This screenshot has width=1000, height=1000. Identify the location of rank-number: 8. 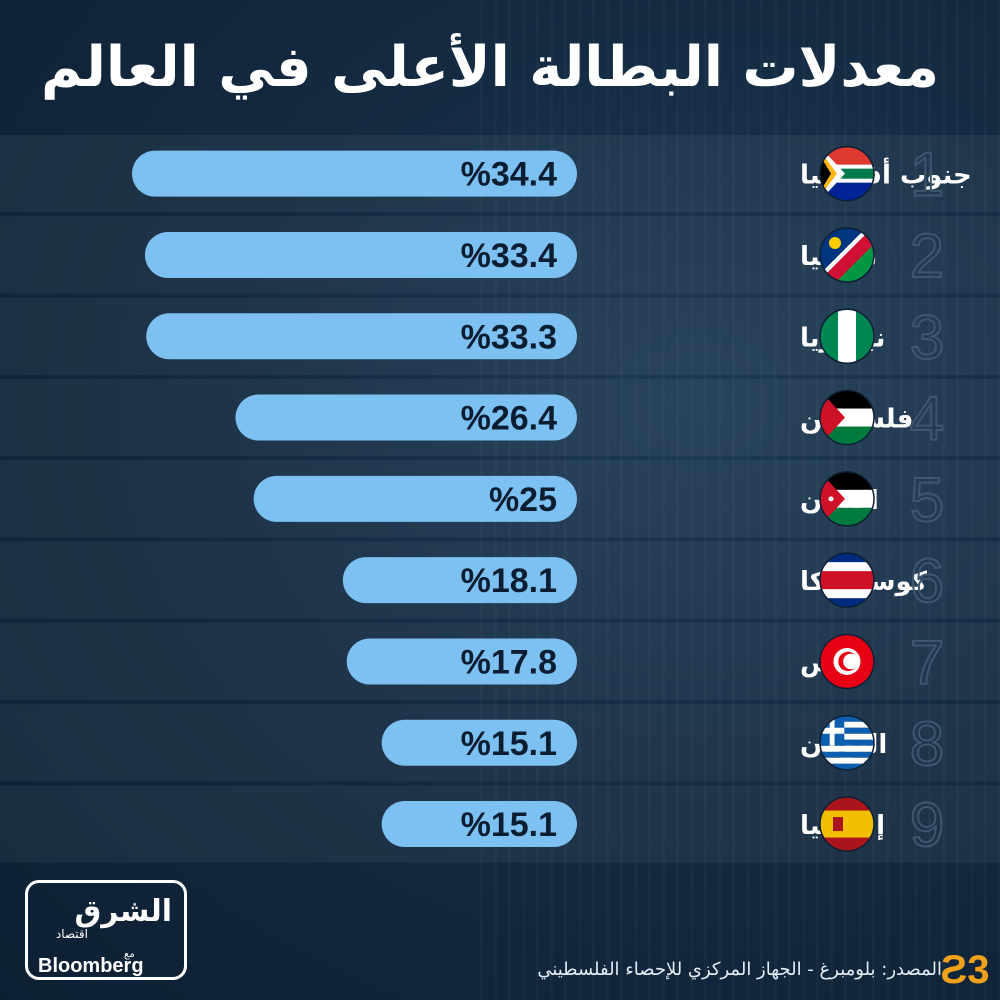
(927, 744).